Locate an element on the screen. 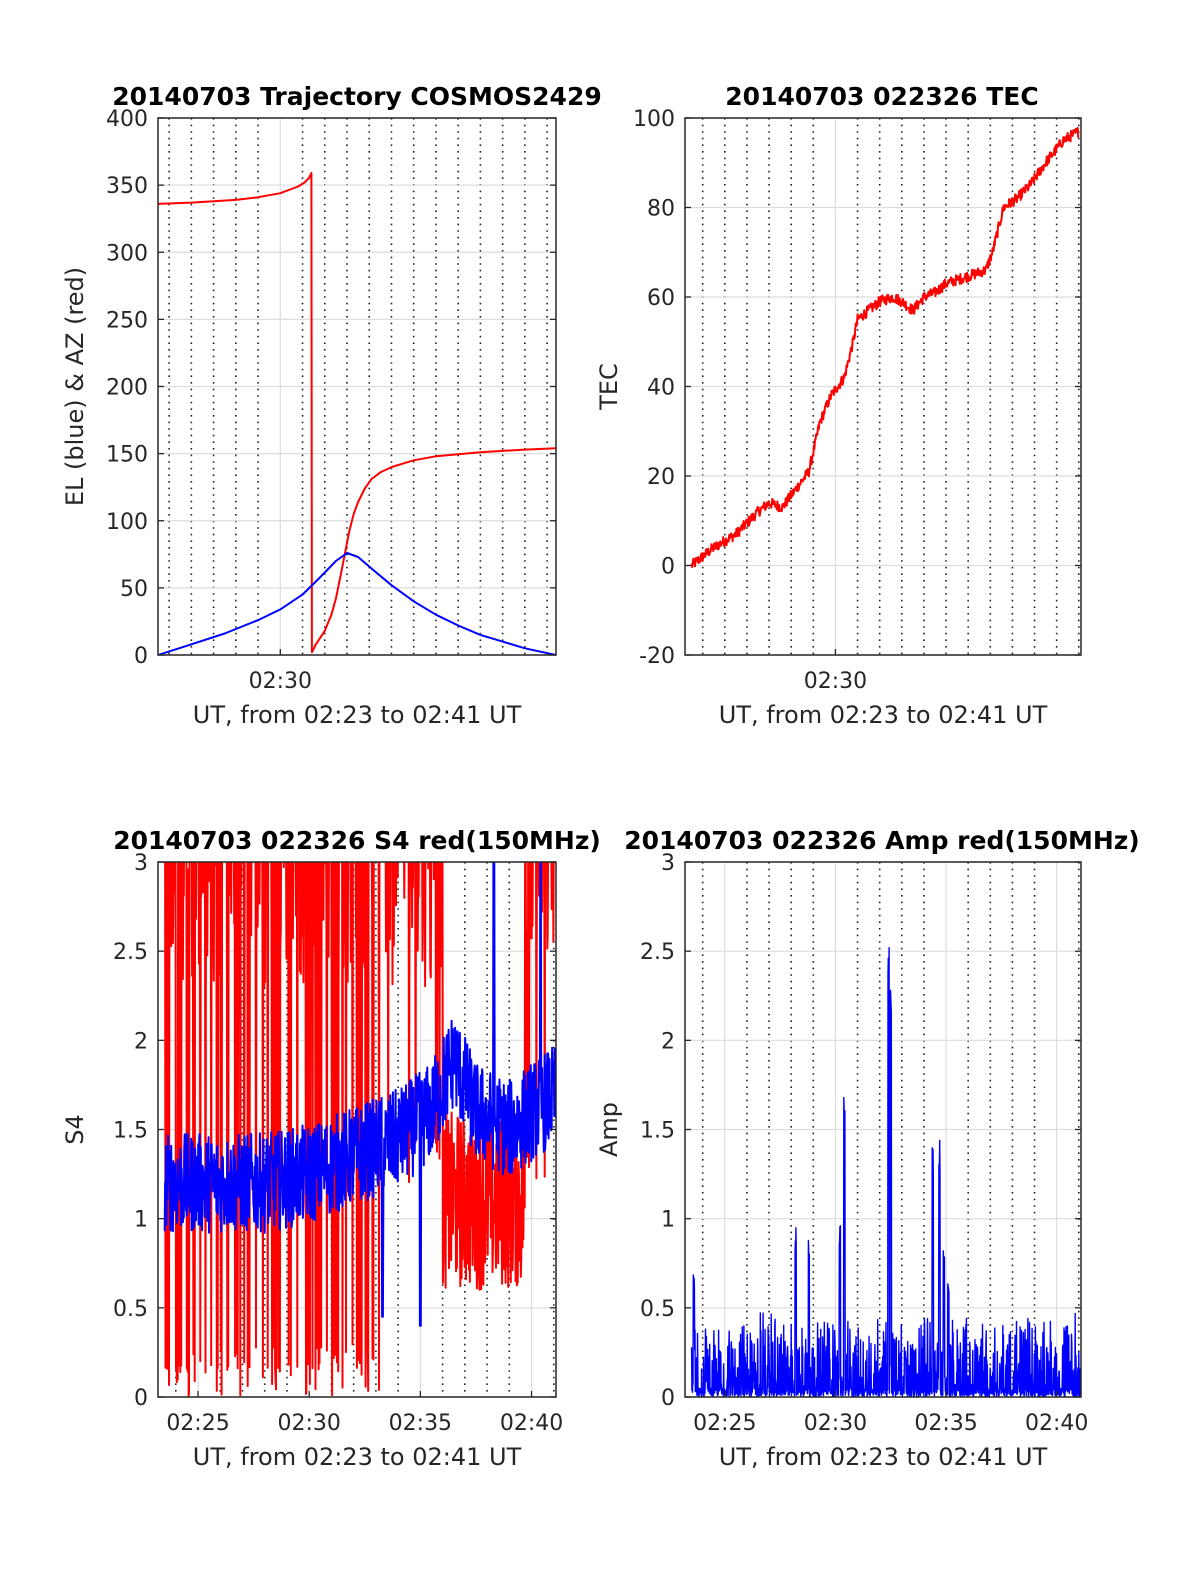 The height and width of the screenshot is (1575, 1200). series-line-s4-blue is located at coordinates (359, 1094).